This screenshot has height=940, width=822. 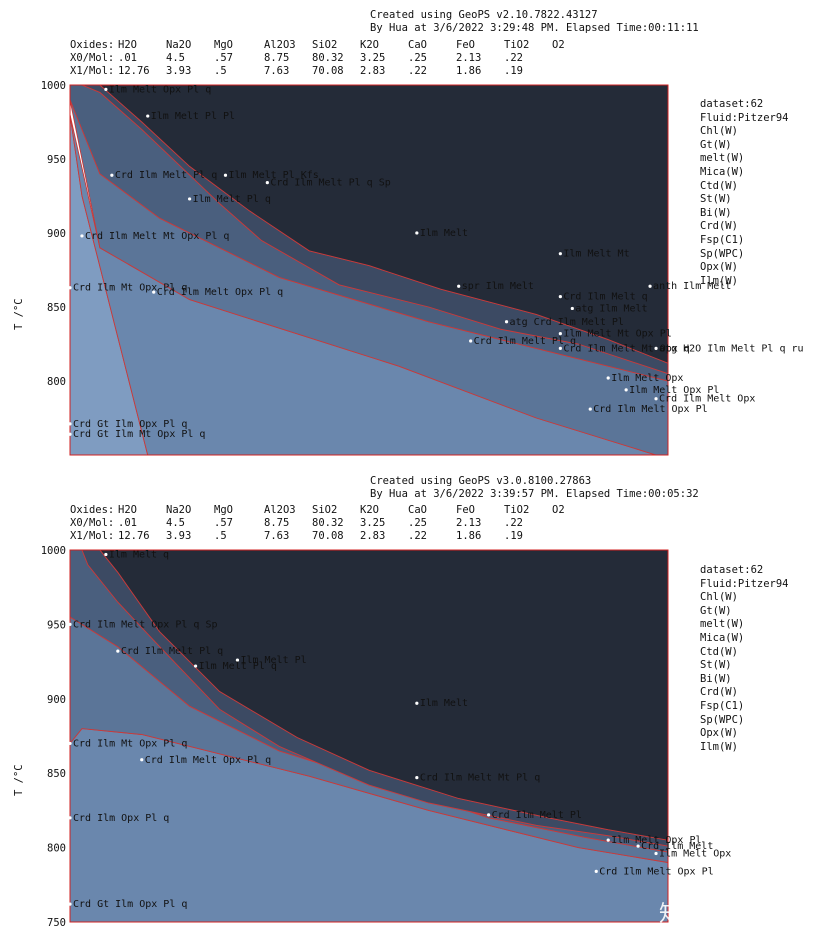 I want to click on oxide-cell-x1: 7.63, so click(x=277, y=536).